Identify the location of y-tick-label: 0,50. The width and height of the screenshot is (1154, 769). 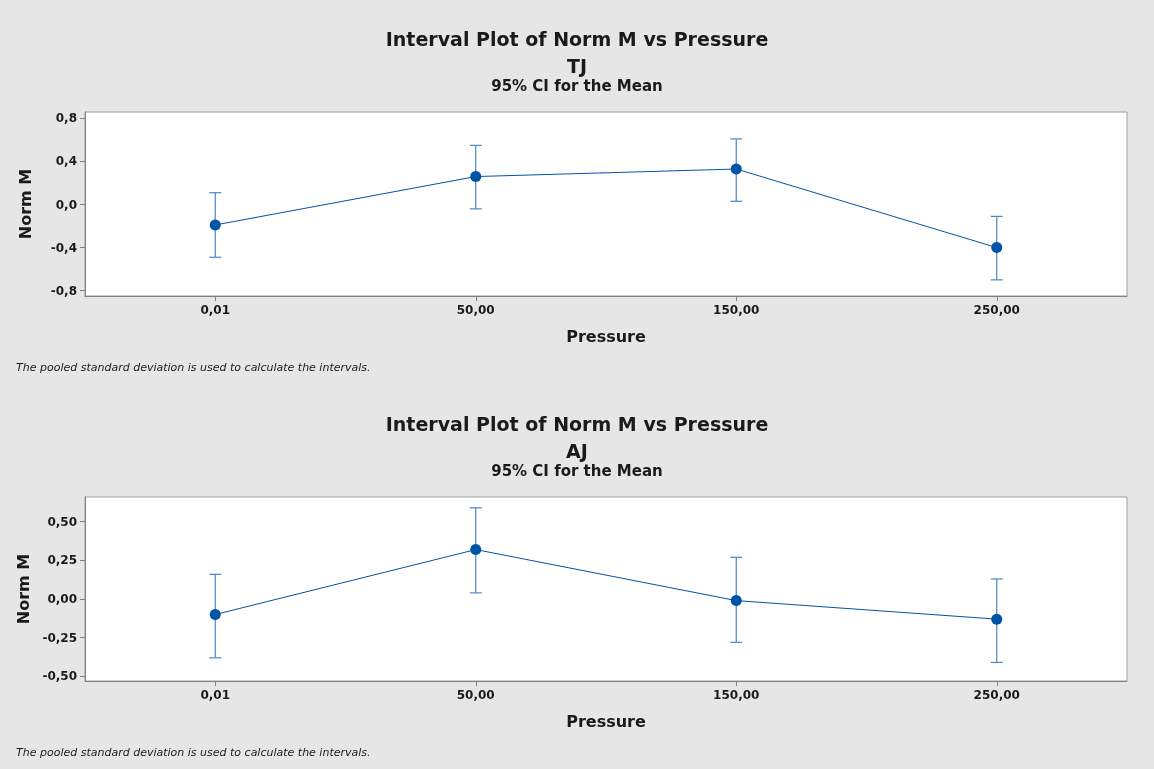
(62, 521).